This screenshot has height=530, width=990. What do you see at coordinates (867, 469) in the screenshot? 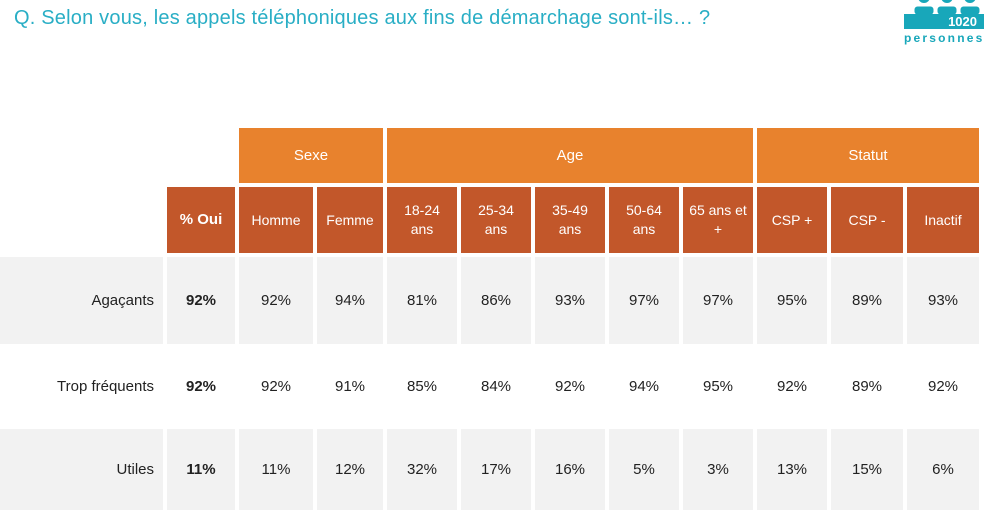
I see `cell-value: 15%` at bounding box center [867, 469].